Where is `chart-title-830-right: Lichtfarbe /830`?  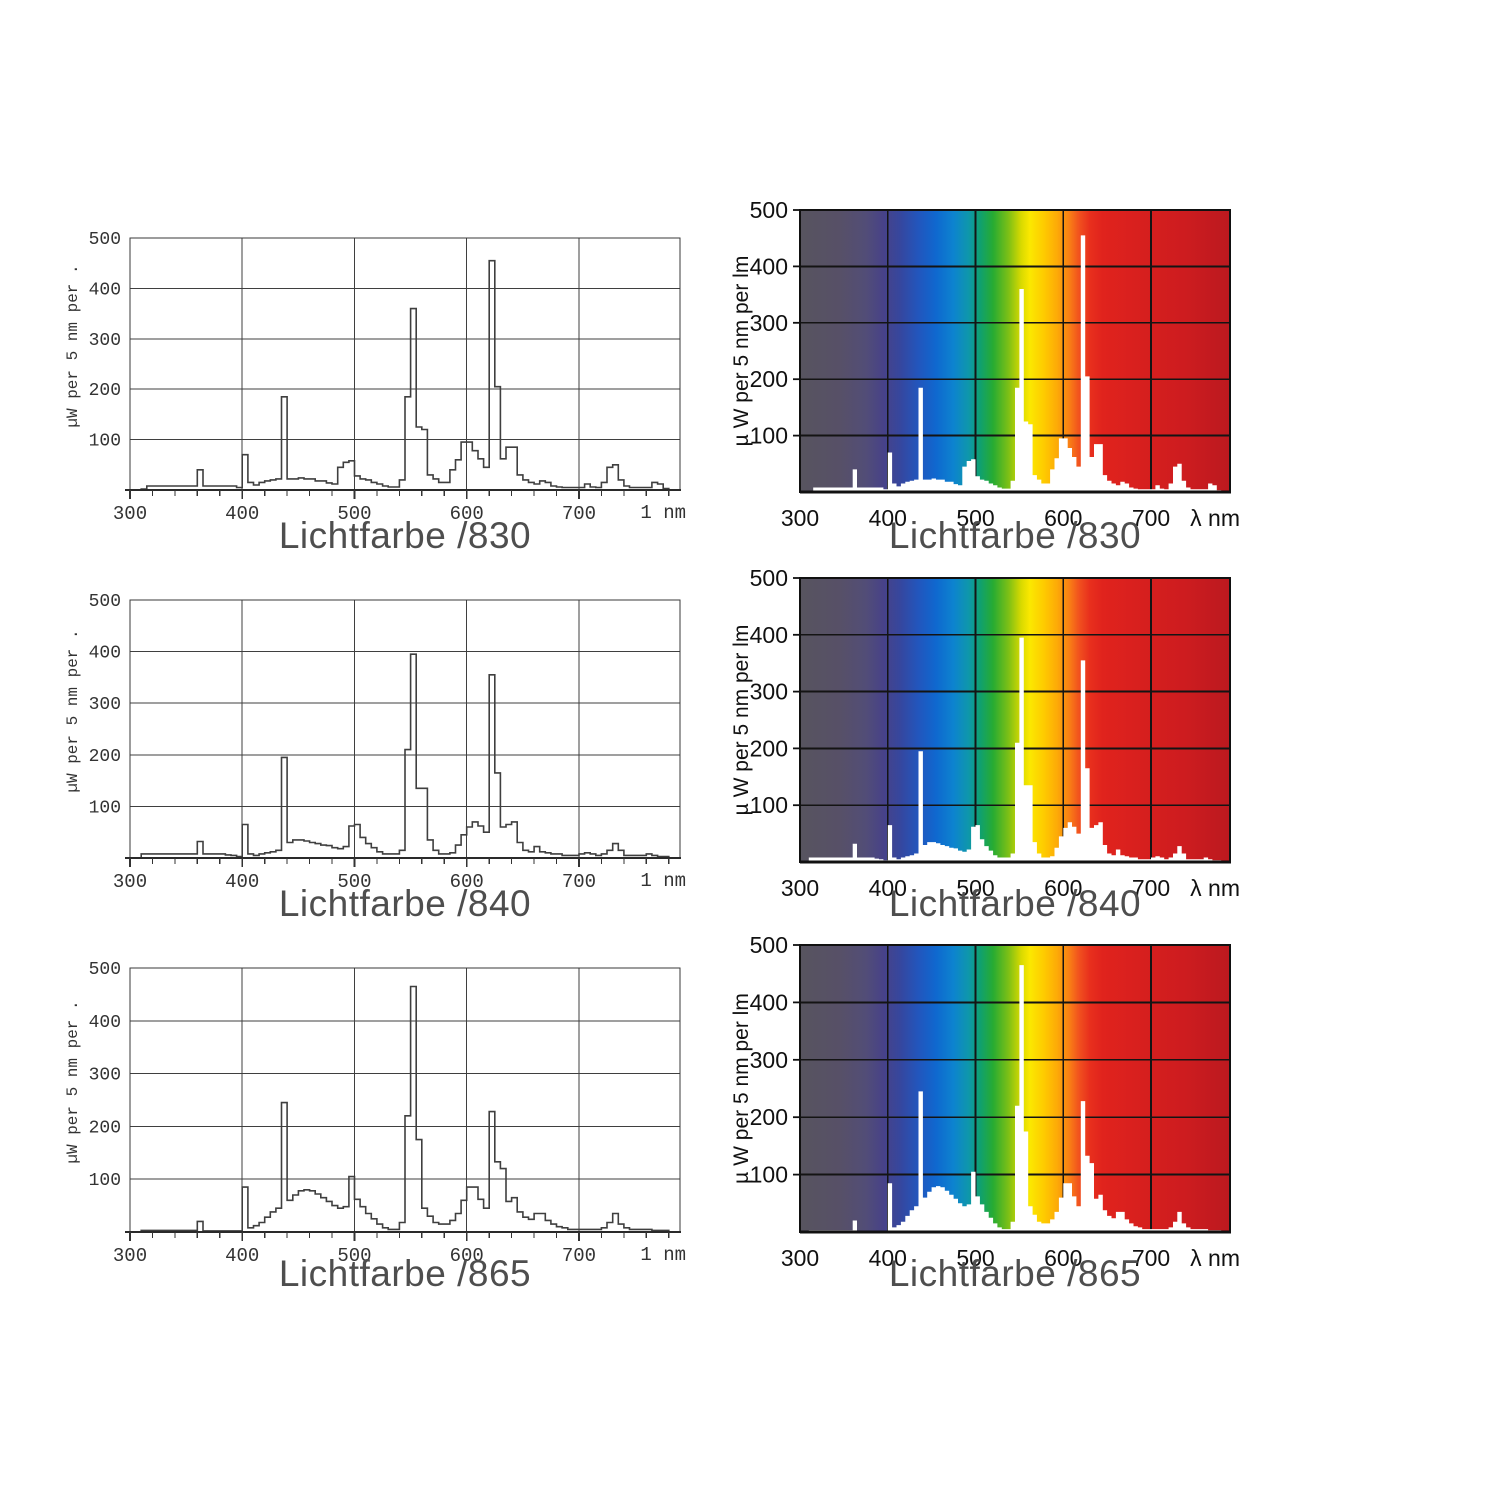
chart-title-830-right: Lichtfarbe /830 is located at coordinates (1015, 535).